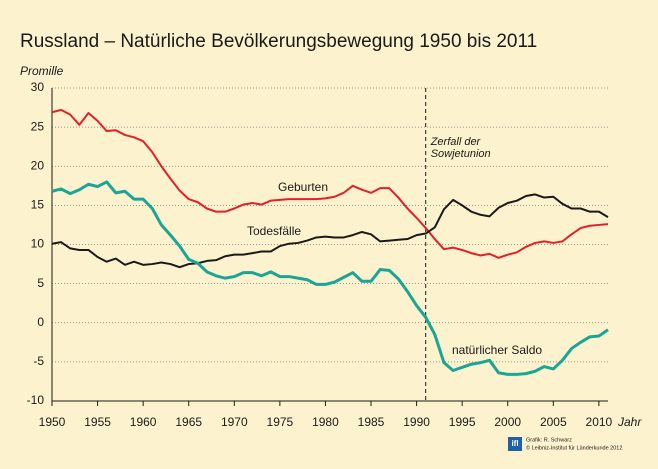 This screenshot has width=658, height=469. What do you see at coordinates (188, 422) in the screenshot?
I see `x-tick-label: 1965` at bounding box center [188, 422].